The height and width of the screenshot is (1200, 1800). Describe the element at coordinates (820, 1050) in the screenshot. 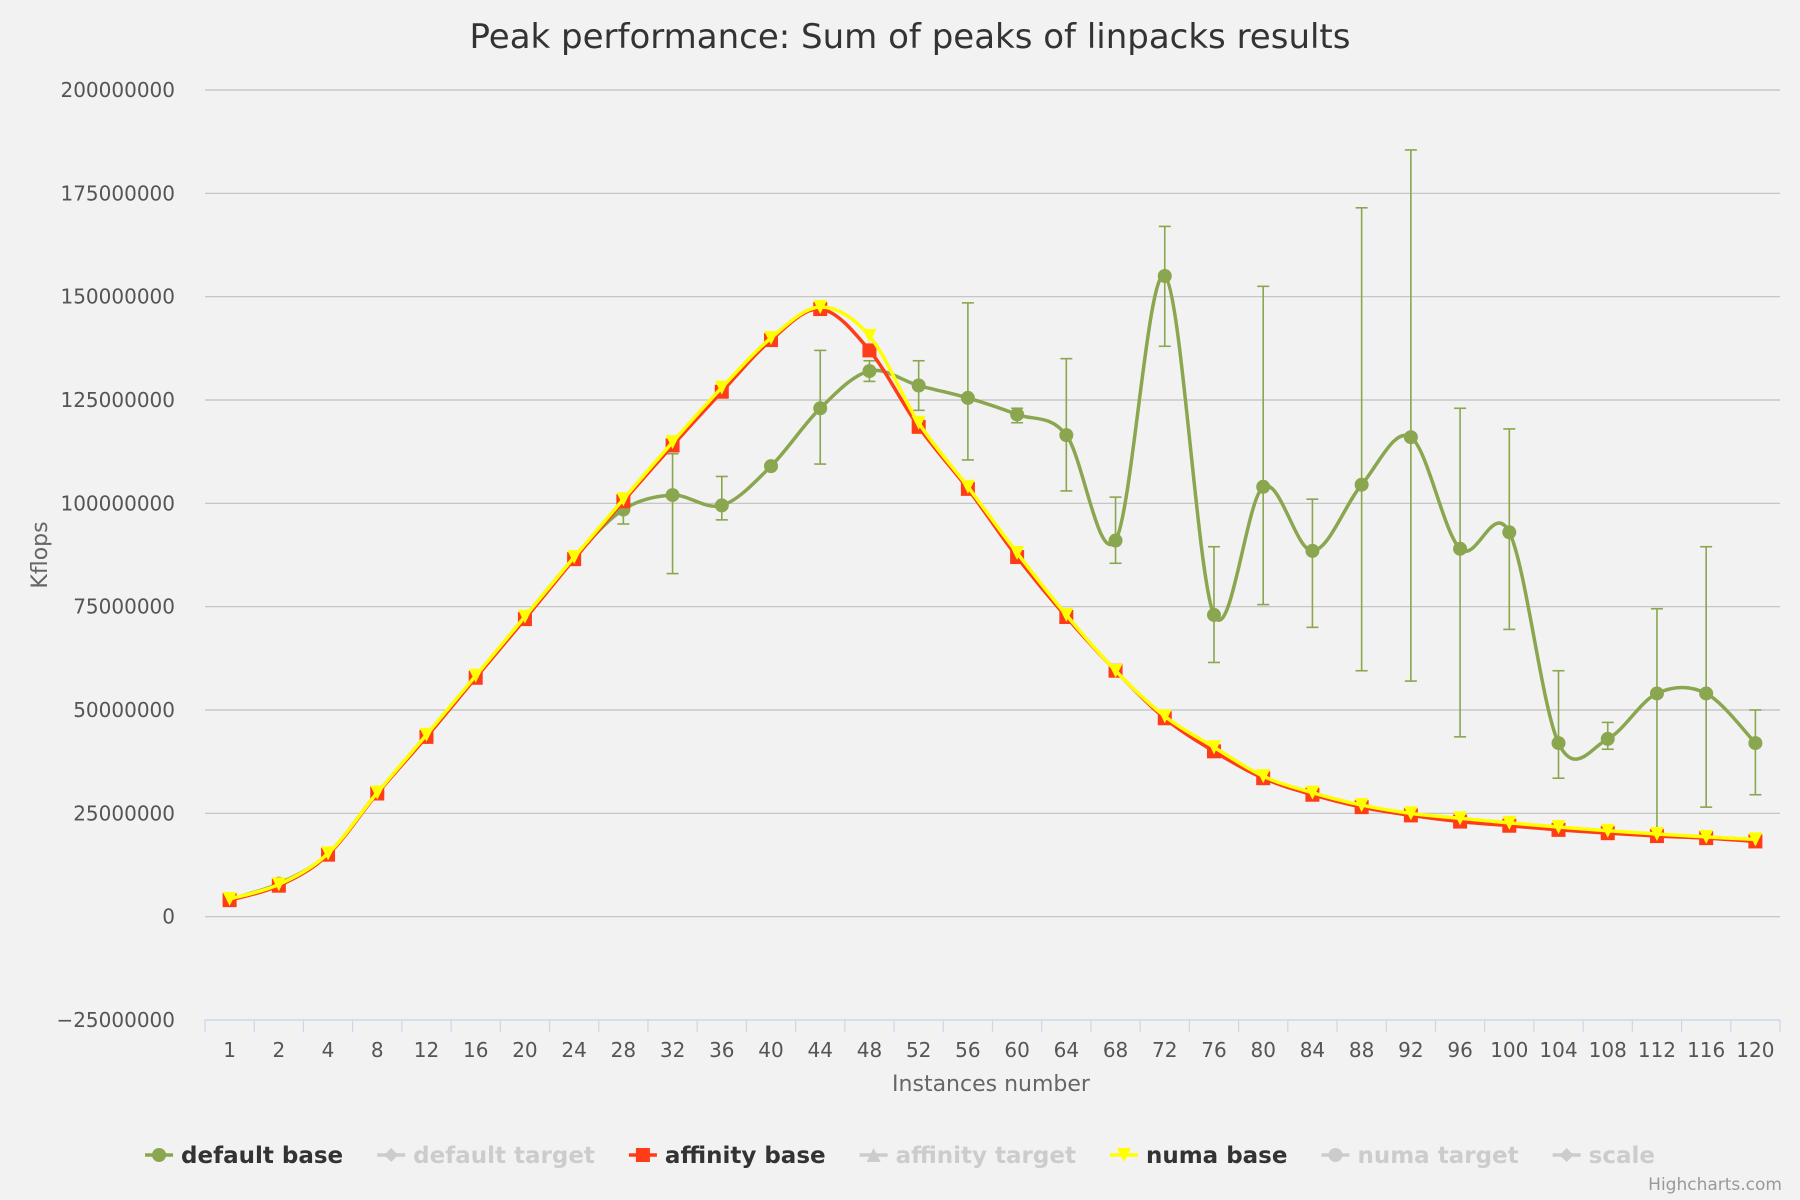

I see `x-tick-label: 44` at that location.